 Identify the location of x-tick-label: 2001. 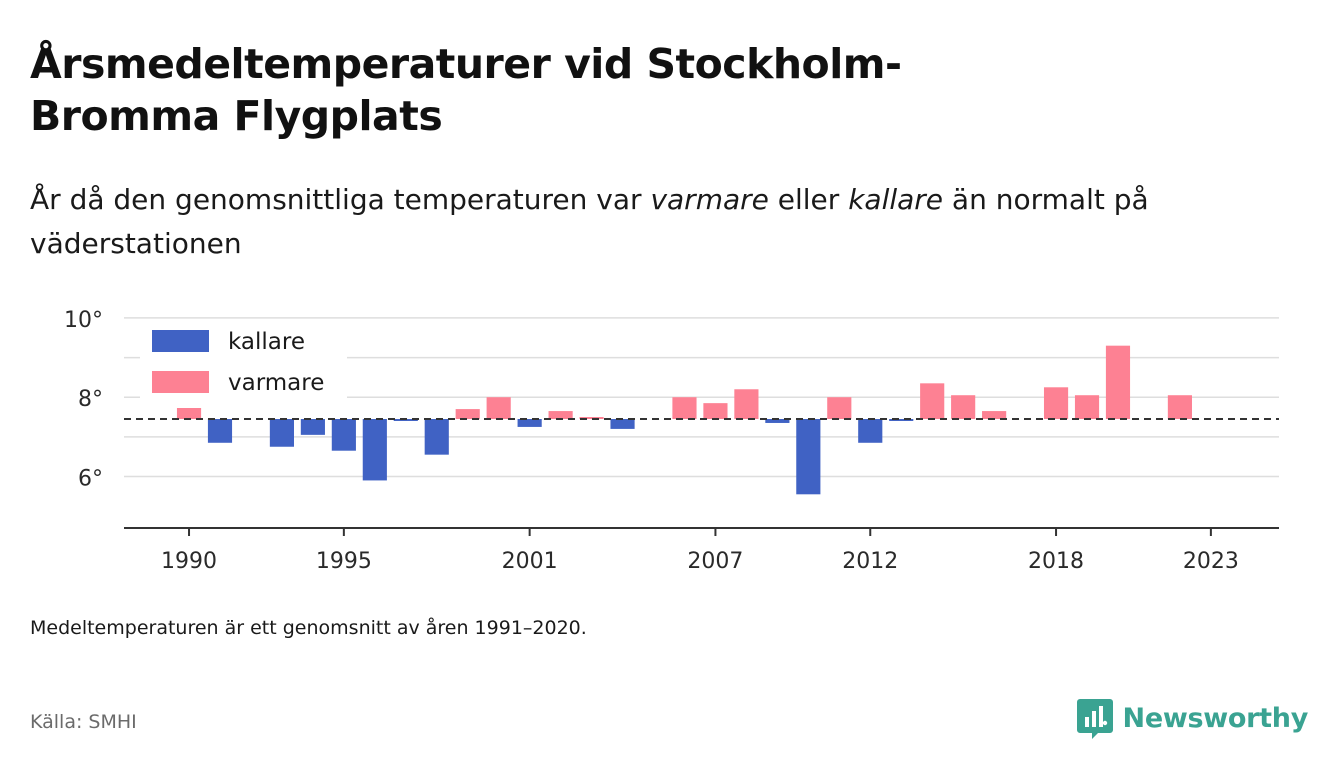
(530, 561).